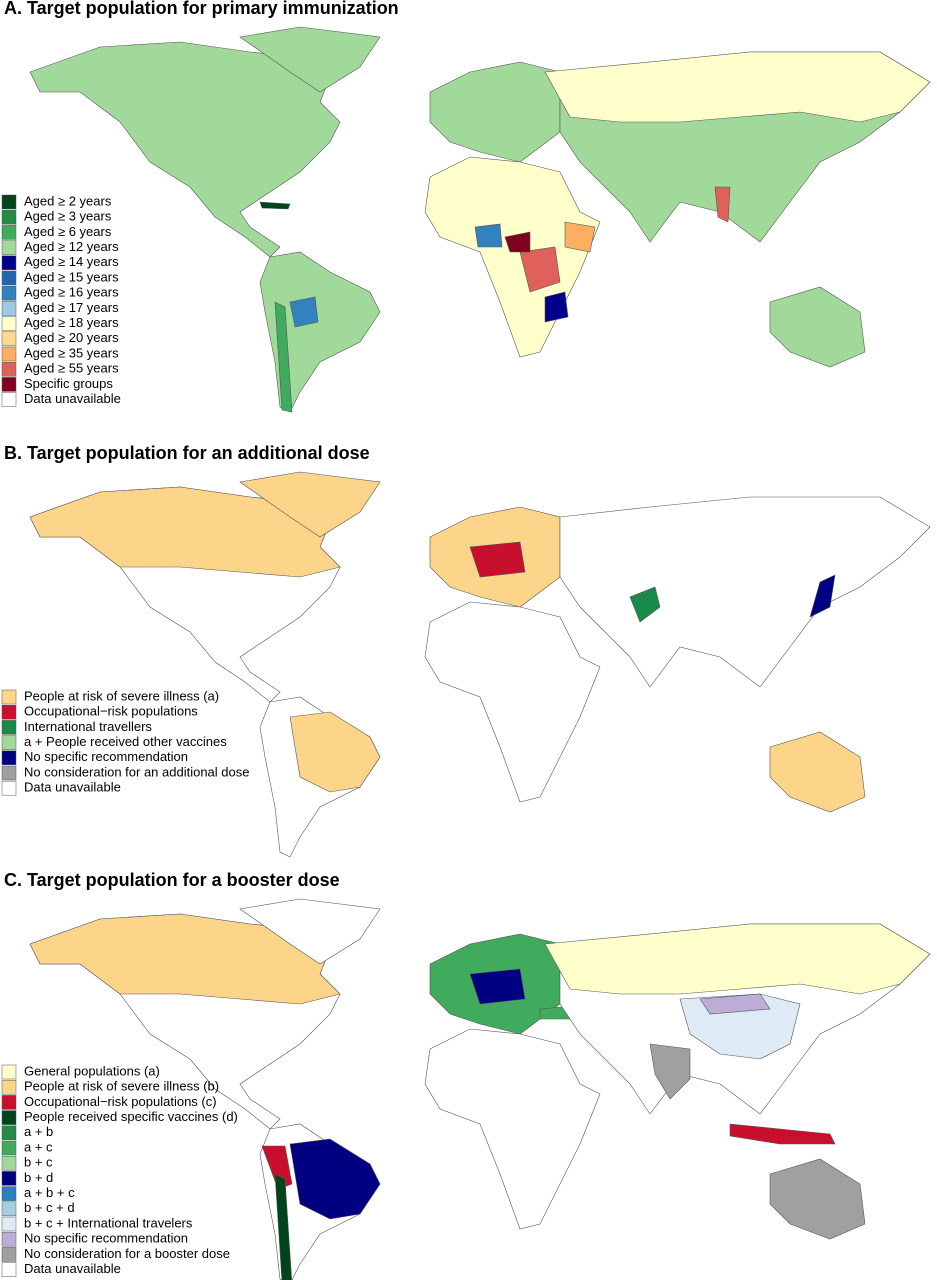 The height and width of the screenshot is (1280, 937). What do you see at coordinates (71, 337) in the screenshot?
I see `legend-label: Aged ≥ 20 years` at bounding box center [71, 337].